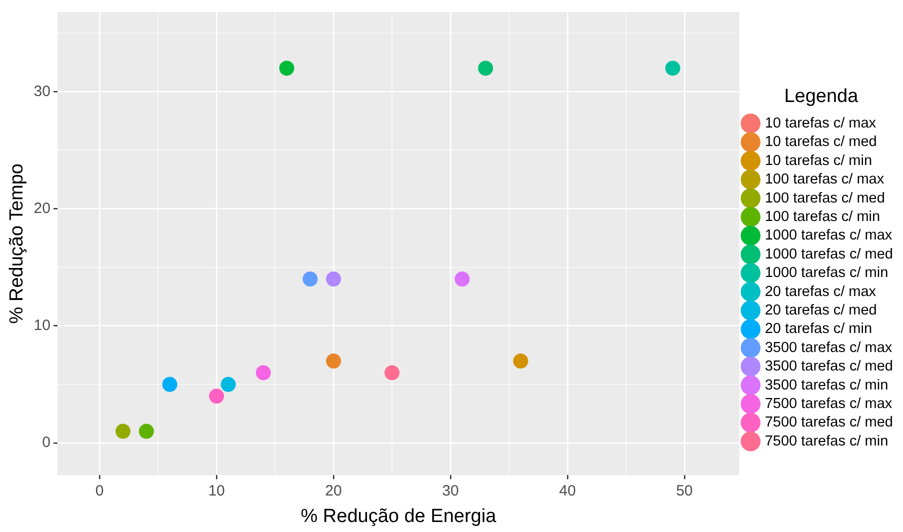 The height and width of the screenshot is (532, 903). I want to click on legend-label: 10 tarefas c/ med, so click(820, 142).